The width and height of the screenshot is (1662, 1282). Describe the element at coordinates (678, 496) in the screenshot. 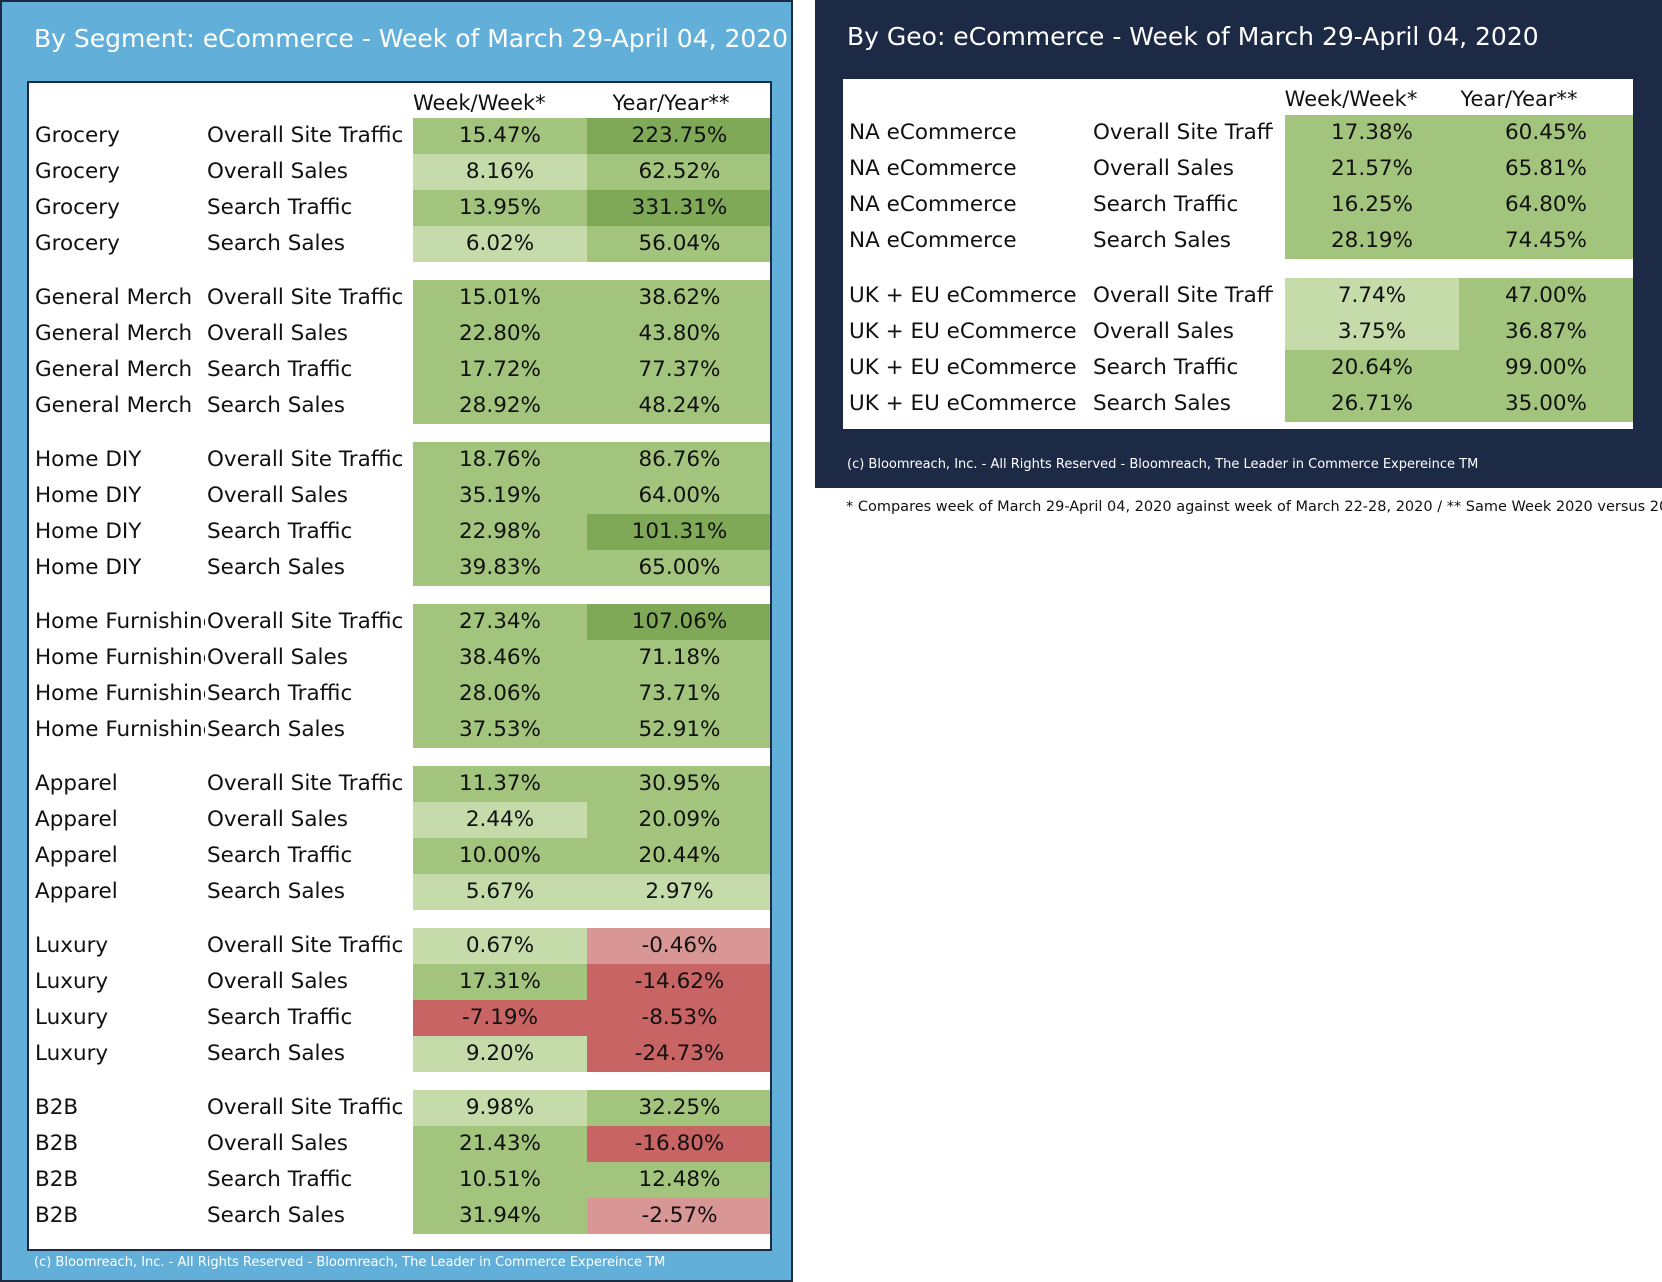

I see `year-over-year-value: 64.00%` at that location.